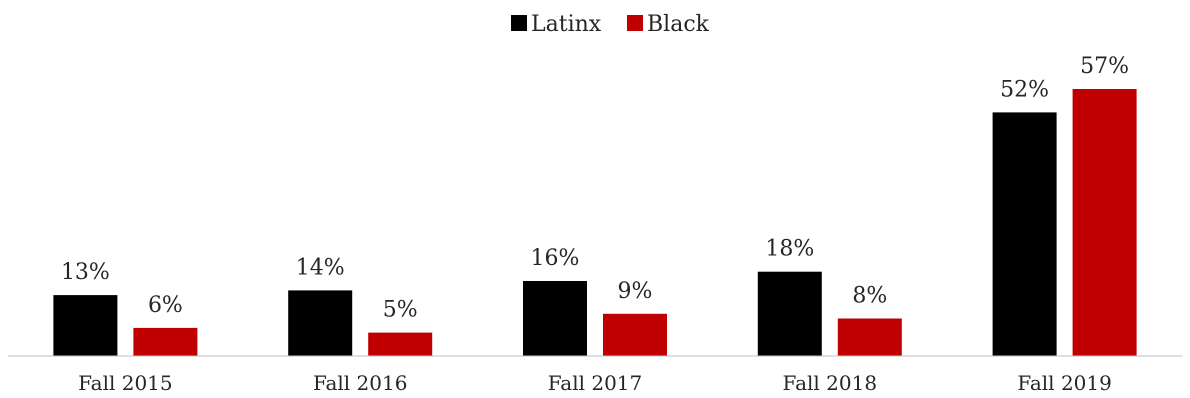  Describe the element at coordinates (635, 334) in the screenshot. I see `bar-black-fall-2017` at that location.